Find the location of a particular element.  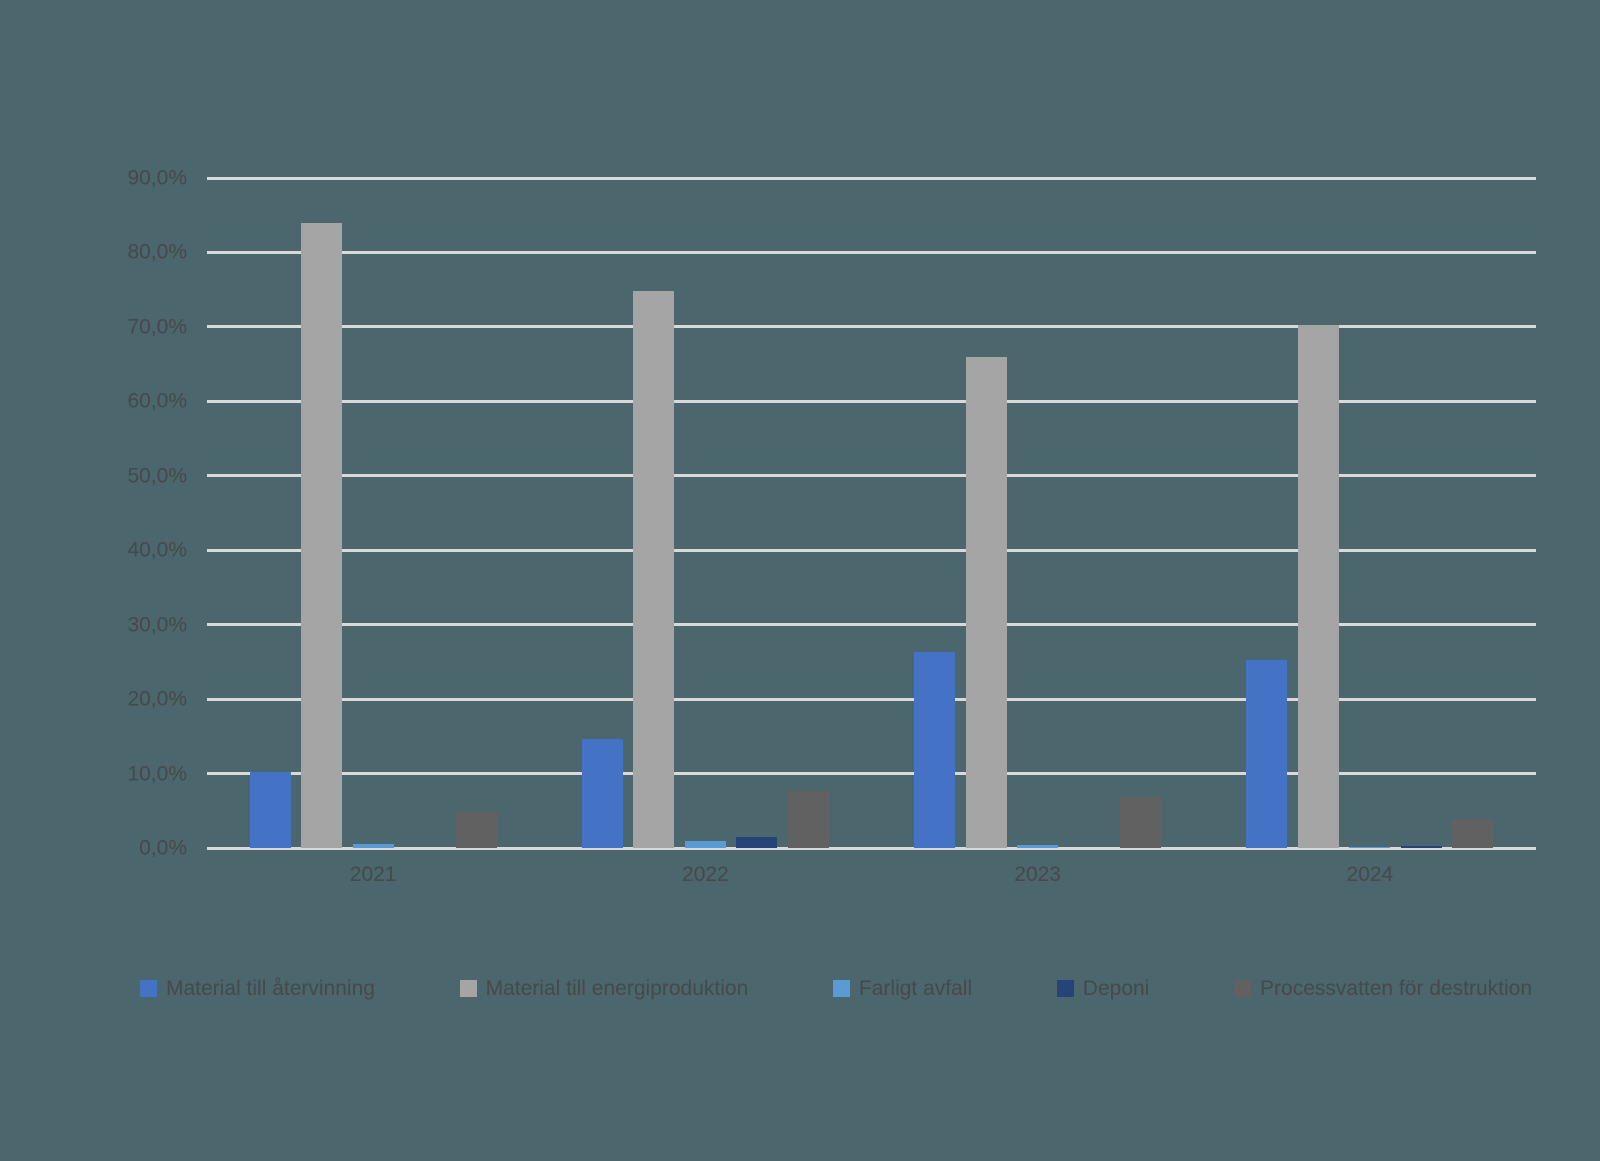

y-axis-tick-label: 20,0% is located at coordinates (157, 699).